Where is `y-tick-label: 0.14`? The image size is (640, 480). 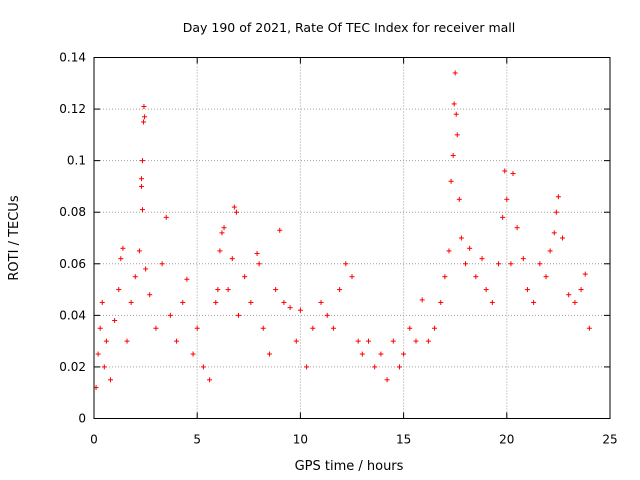
y-tick-label: 0.14 is located at coordinates (72, 58).